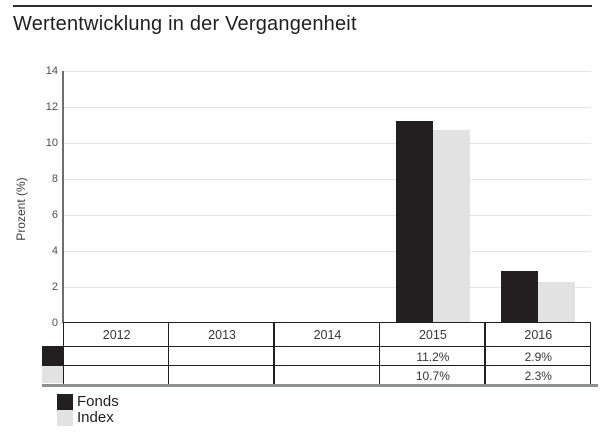 Image resolution: width=605 pixels, height=433 pixels. I want to click on table-border-row1, so click(316, 346).